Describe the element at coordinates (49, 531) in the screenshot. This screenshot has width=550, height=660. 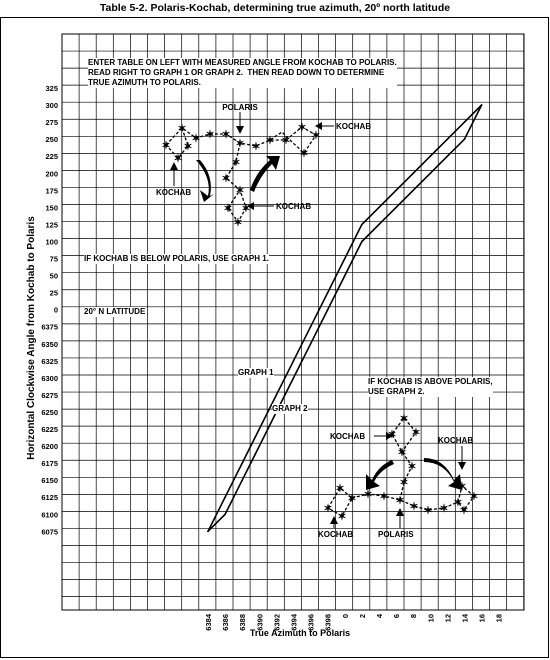
I see `y-tick-label: 6075` at that location.